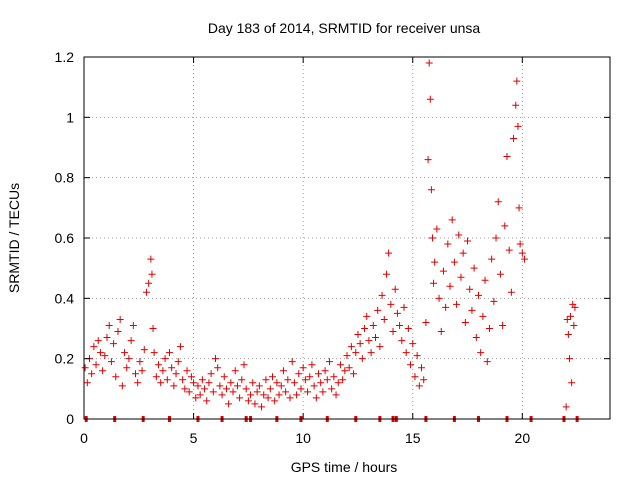 Image resolution: width=640 pixels, height=480 pixels. What do you see at coordinates (70, 117) in the screenshot?
I see `y-tick-label: 1` at bounding box center [70, 117].